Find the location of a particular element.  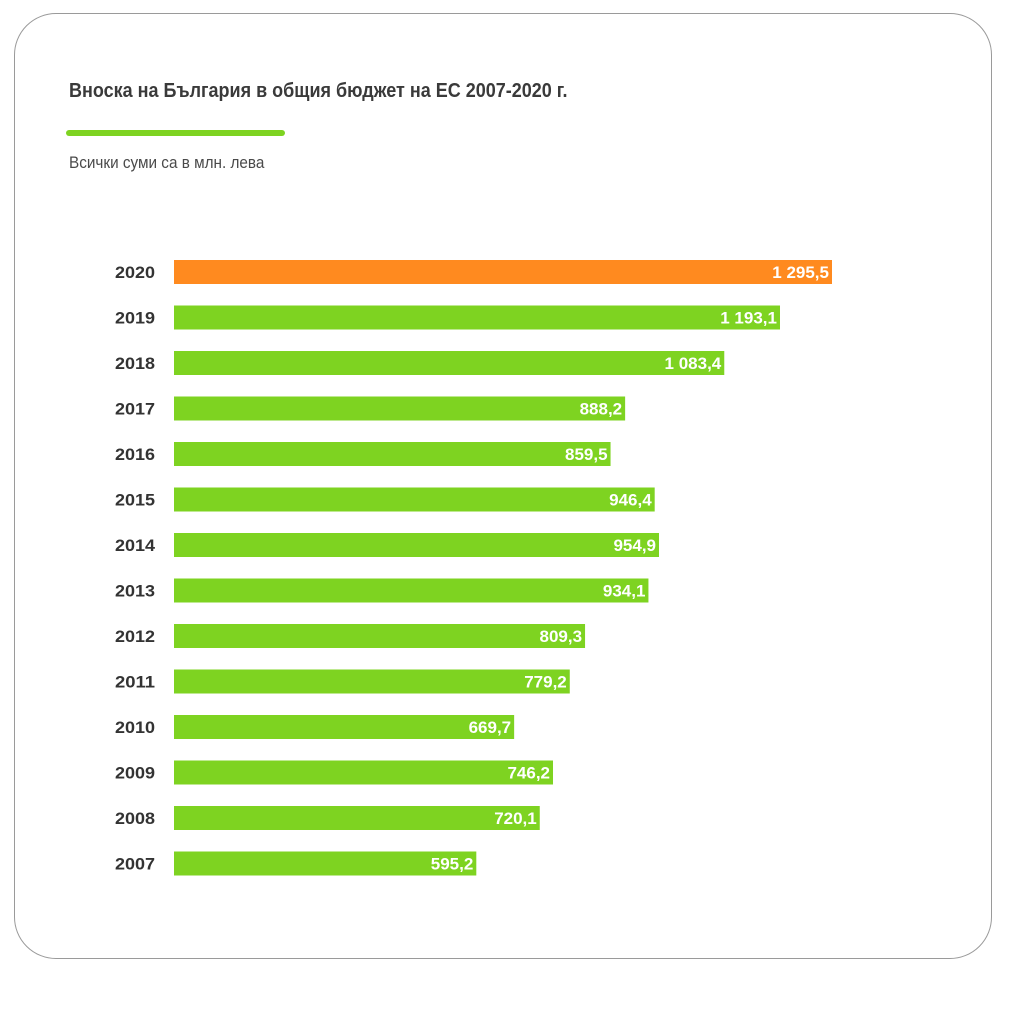

category-label-2014: 2014 is located at coordinates (135, 545).